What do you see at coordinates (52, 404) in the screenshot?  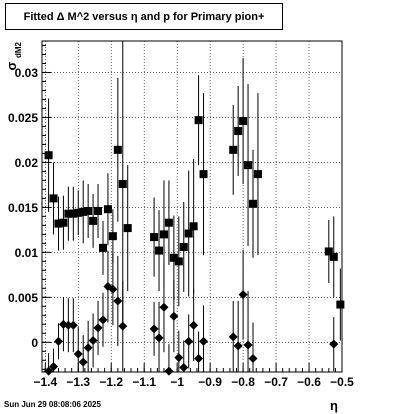 I see `timestamp: Sun Jun 29 08:08:06 2025` at bounding box center [52, 404].